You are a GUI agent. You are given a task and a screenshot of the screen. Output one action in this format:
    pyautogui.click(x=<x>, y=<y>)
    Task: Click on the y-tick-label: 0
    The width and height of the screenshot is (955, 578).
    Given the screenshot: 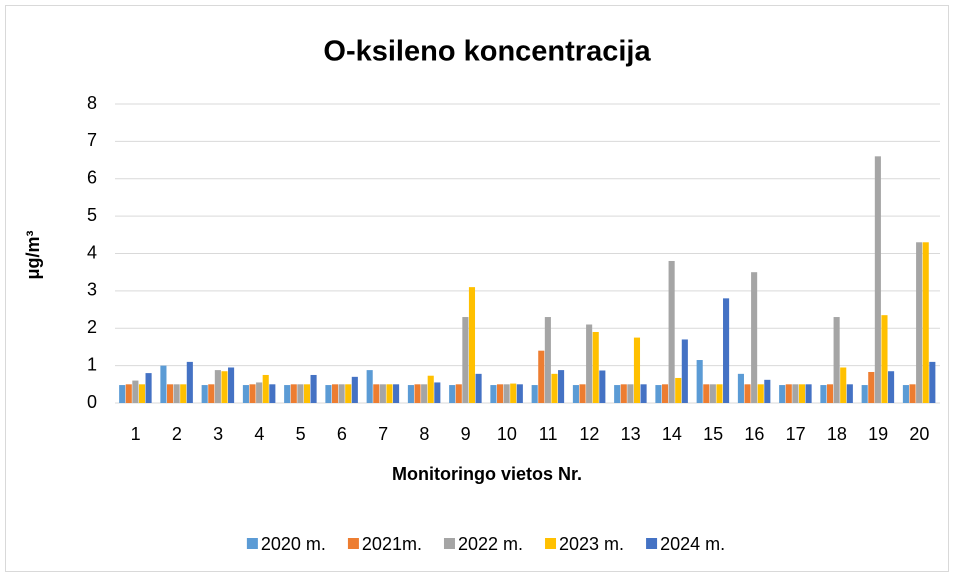 What is the action you would take?
    pyautogui.click(x=92, y=402)
    